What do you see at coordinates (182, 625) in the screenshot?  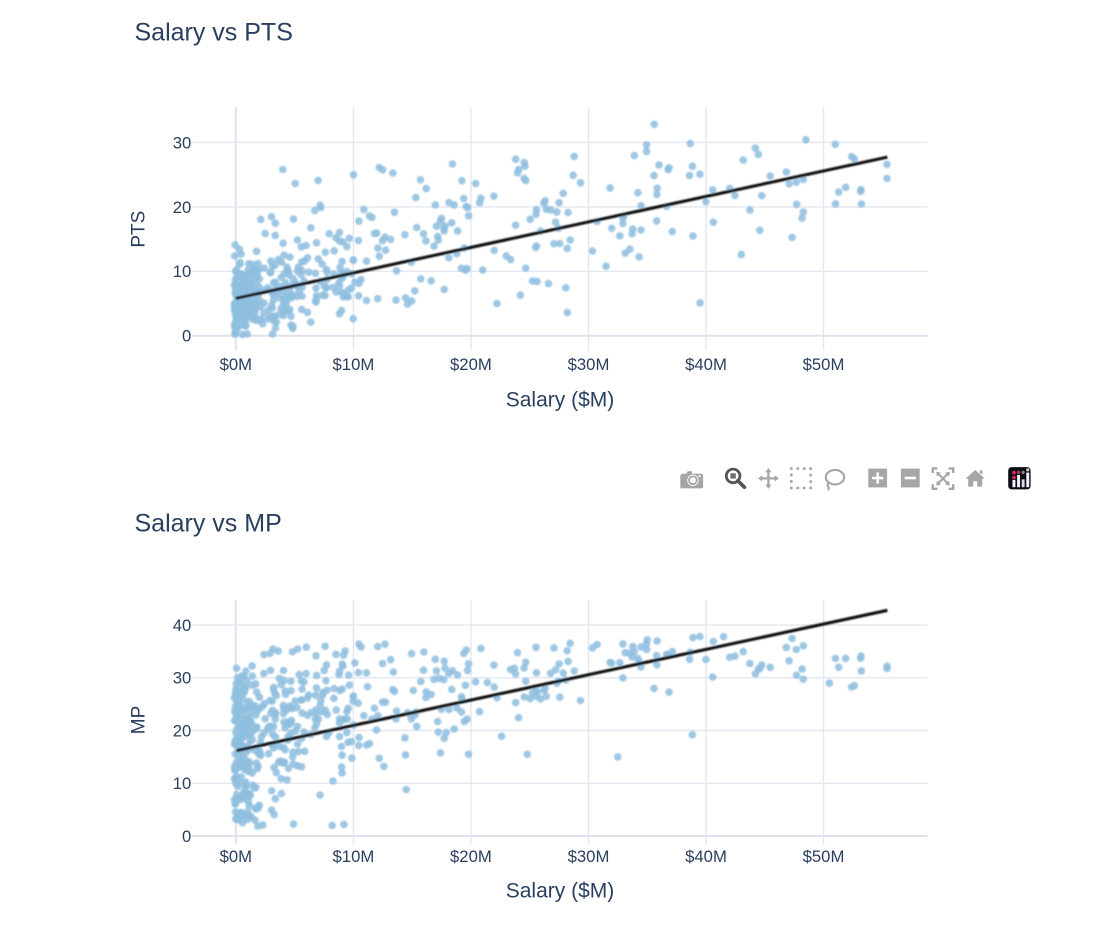 I see `svg-text: 40` at bounding box center [182, 625].